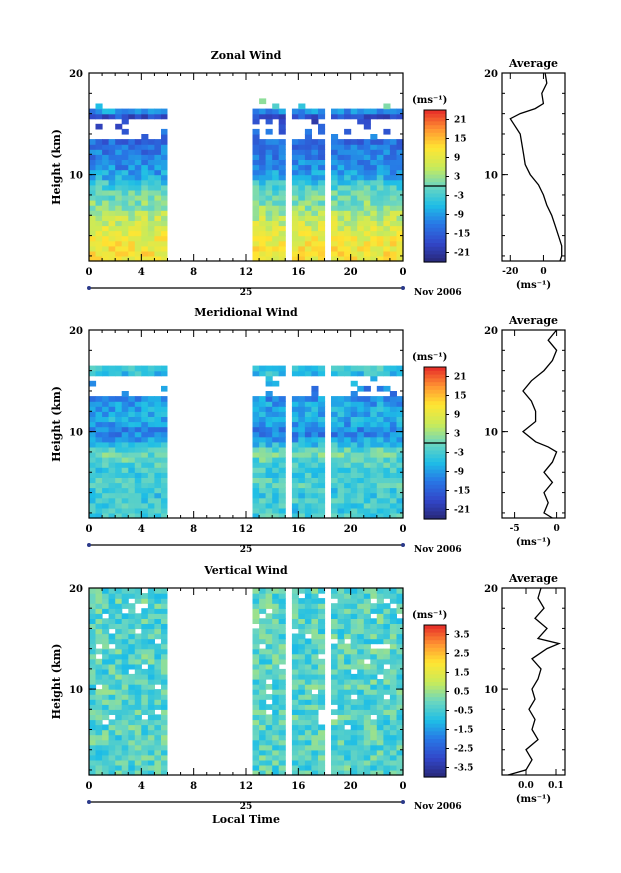 This screenshot has width=621, height=873. I want to click on date-axis-endpoint, so click(89, 545).